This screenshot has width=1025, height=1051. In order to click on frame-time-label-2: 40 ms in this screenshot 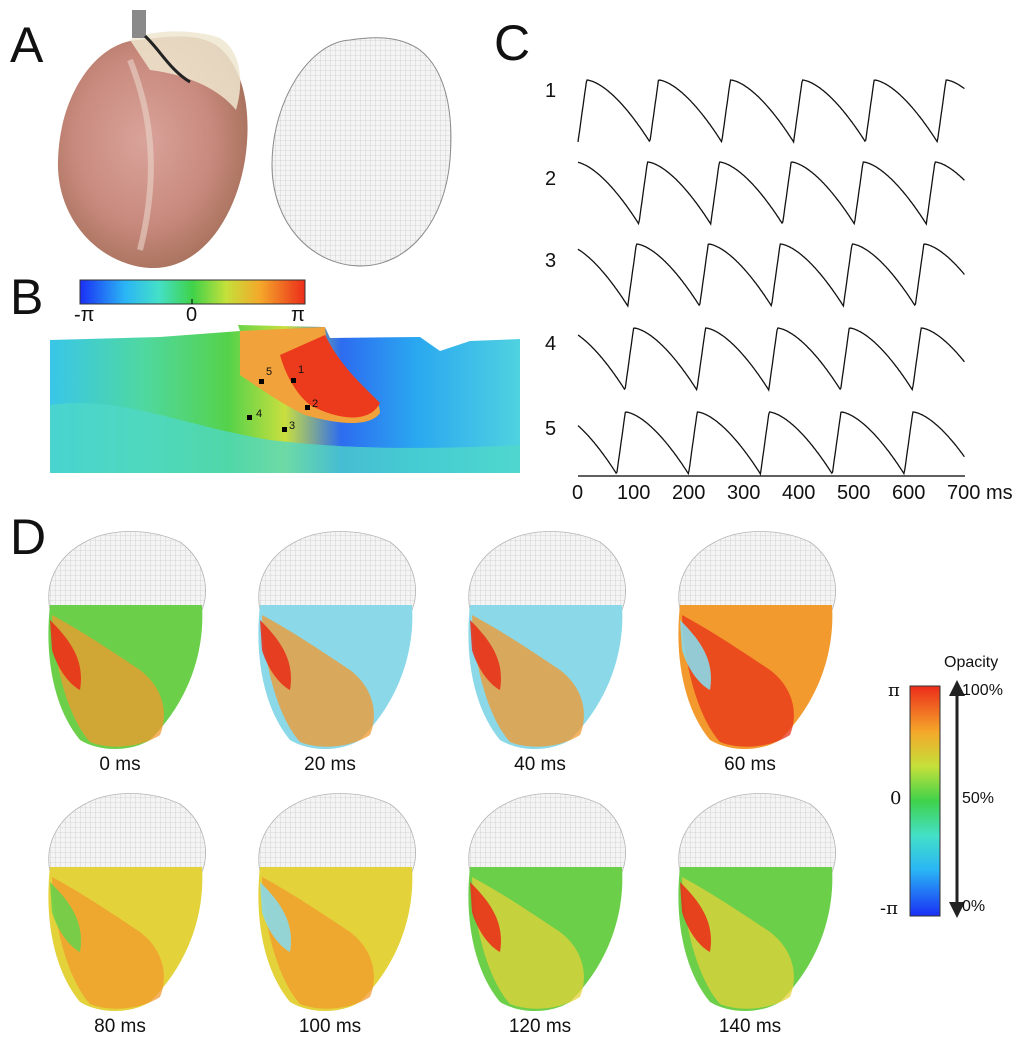, I will do `click(540, 764)`.